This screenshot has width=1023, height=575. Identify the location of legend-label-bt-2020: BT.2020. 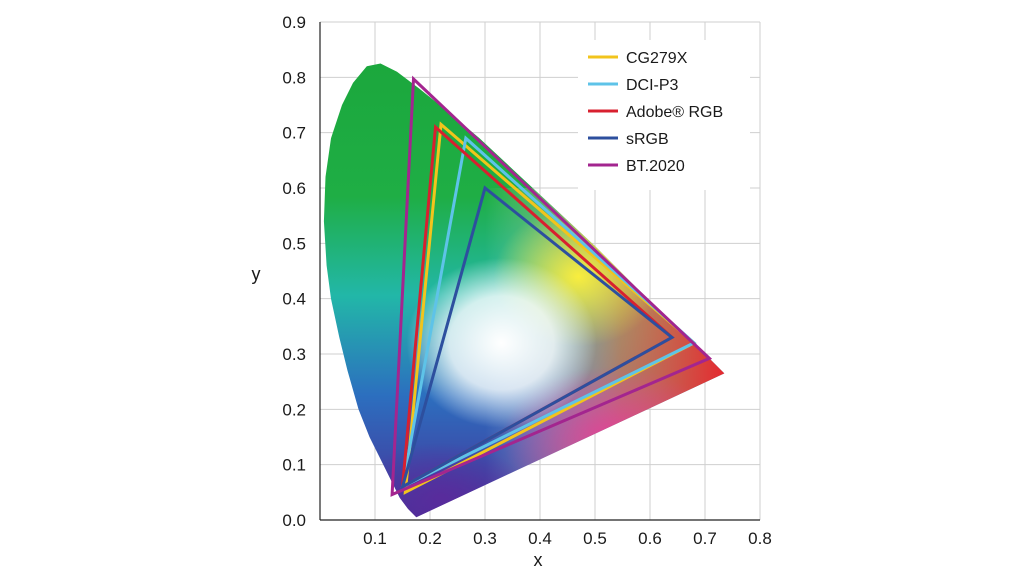
(655, 166).